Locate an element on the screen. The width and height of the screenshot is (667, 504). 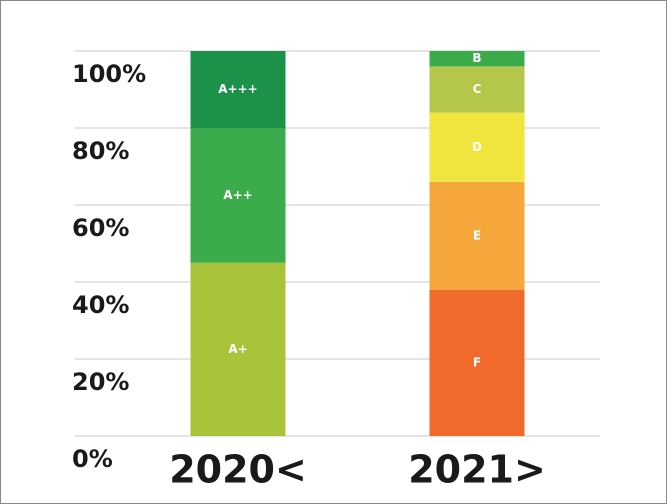
segment-label: A+++ is located at coordinates (237, 89).